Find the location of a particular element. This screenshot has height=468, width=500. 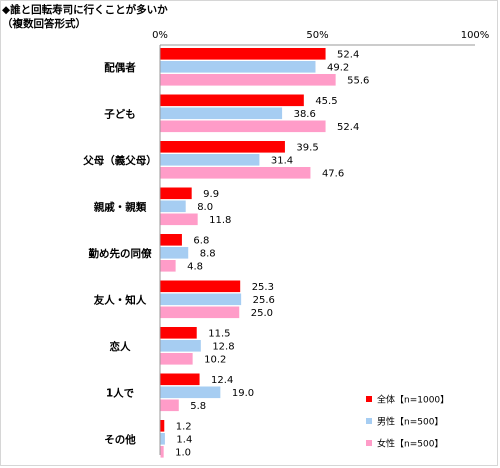

x-tick-label-50: 50% is located at coordinates (317, 35).